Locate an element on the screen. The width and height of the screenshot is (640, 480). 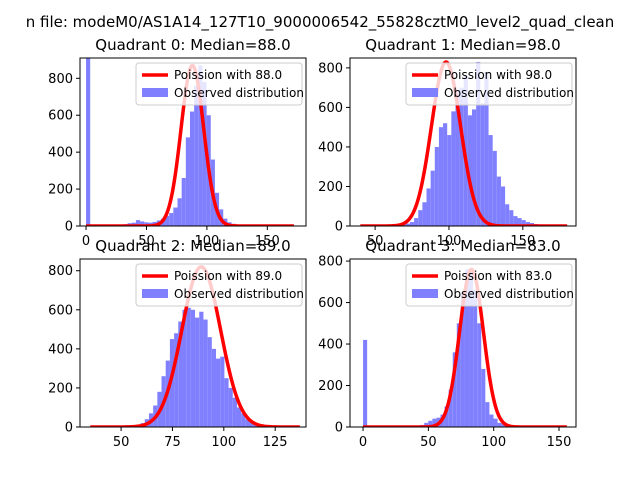
subplot-title: Quadrant 3: Median=83.0 is located at coordinates (462, 246).